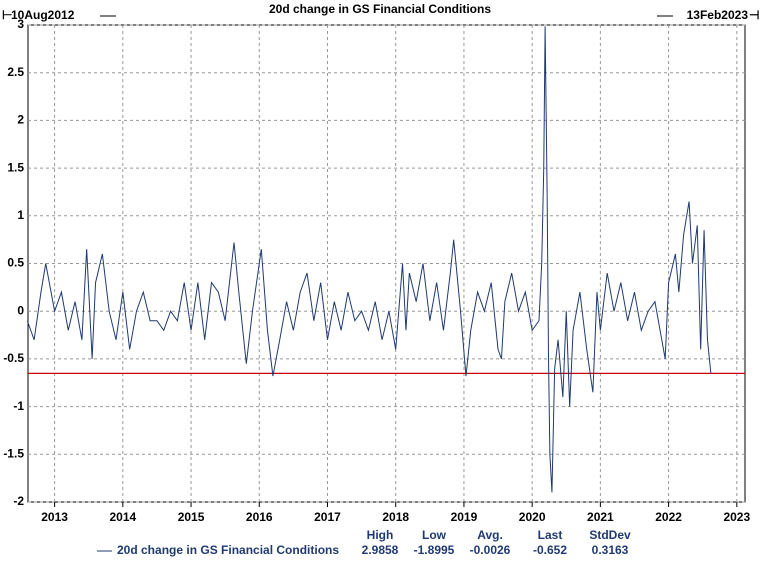  What do you see at coordinates (395, 517) in the screenshot?
I see `x-tick-label: 2018` at bounding box center [395, 517].